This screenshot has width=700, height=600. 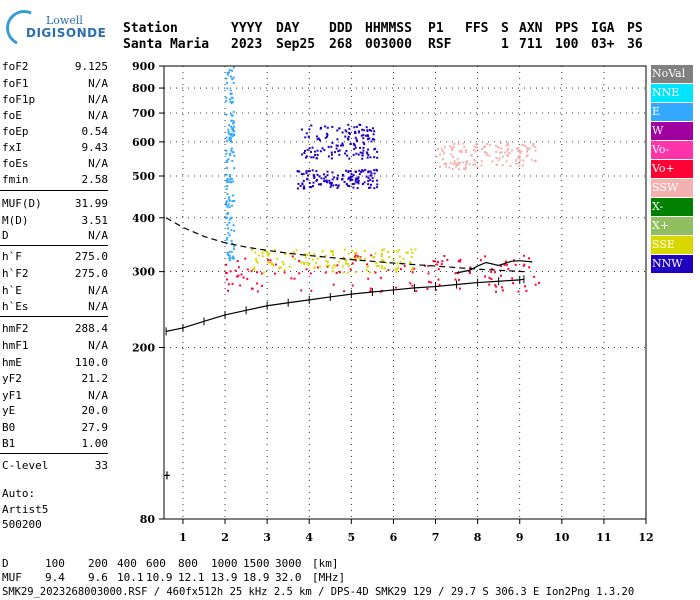 What do you see at coordinates (150, 28) in the screenshot?
I see `header-label: Station` at bounding box center [150, 28].